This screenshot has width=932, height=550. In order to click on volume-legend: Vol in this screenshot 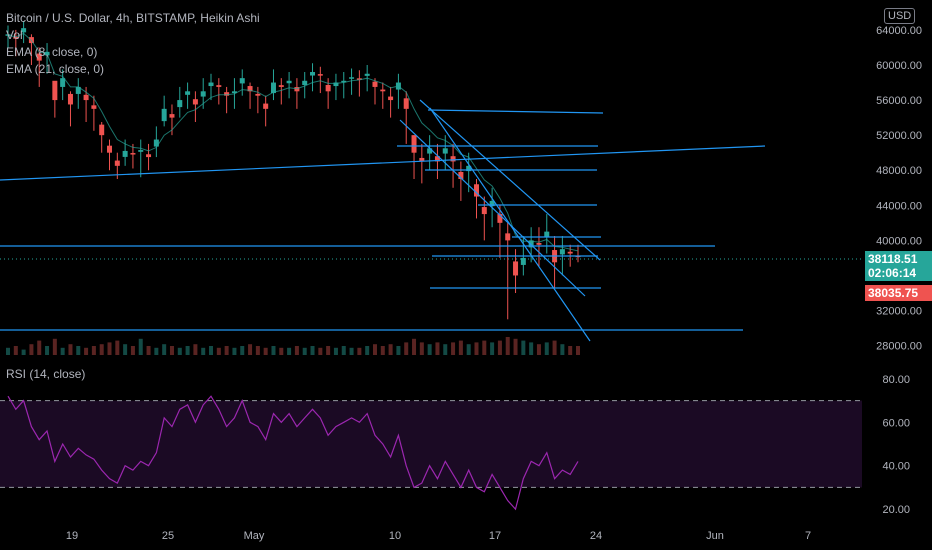, I will do `click(14, 35)`.